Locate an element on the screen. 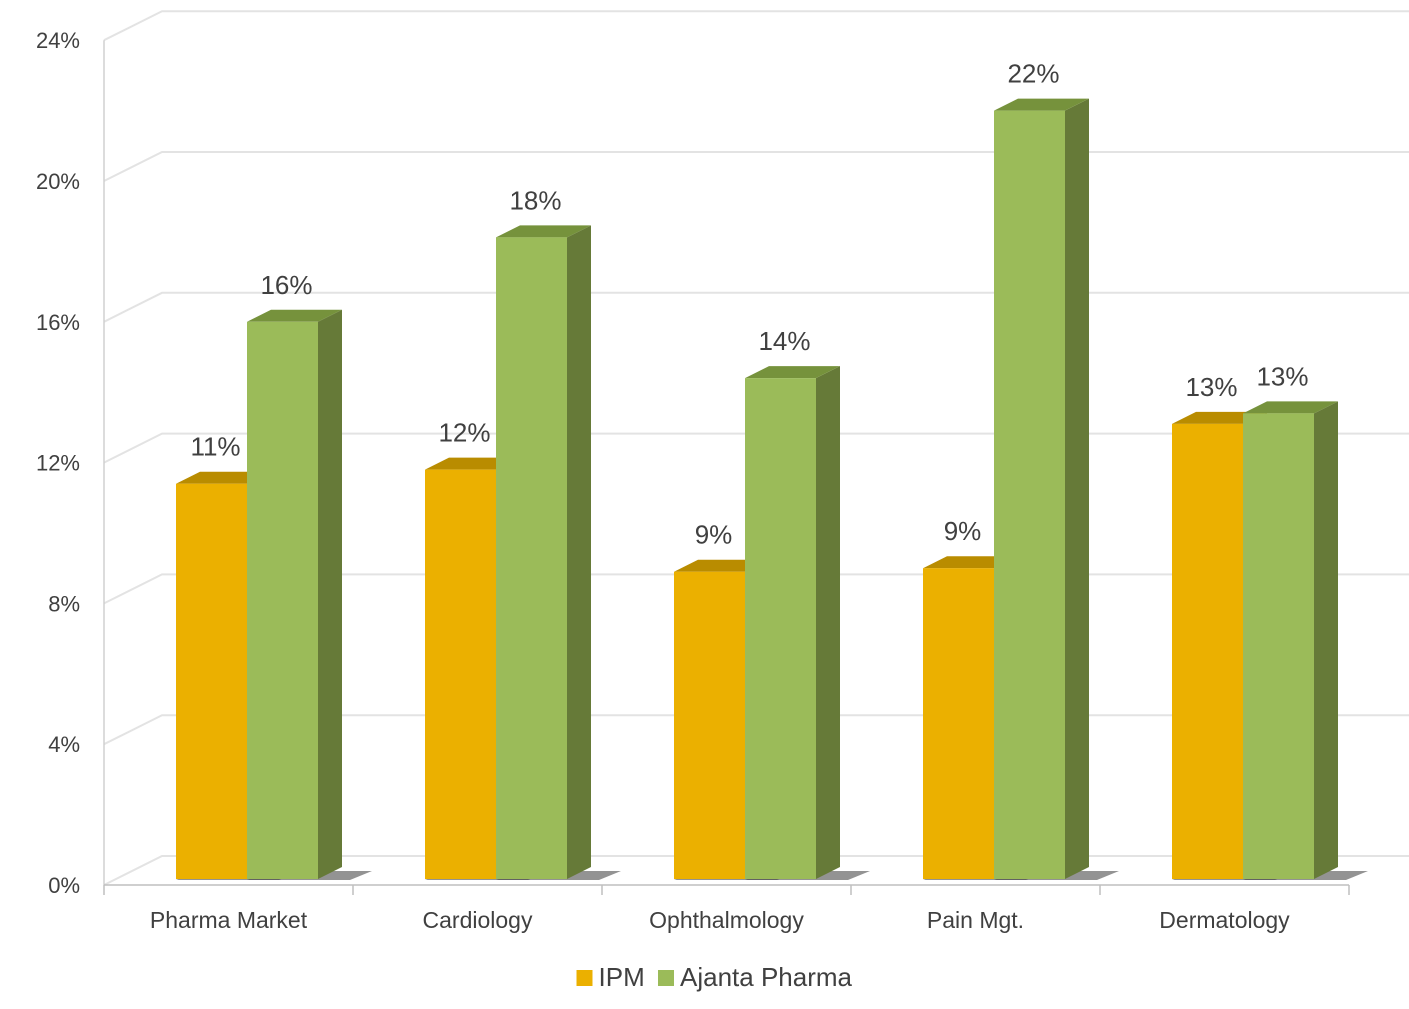  data-label-ipm-dermatology: 13% is located at coordinates (1211, 387).